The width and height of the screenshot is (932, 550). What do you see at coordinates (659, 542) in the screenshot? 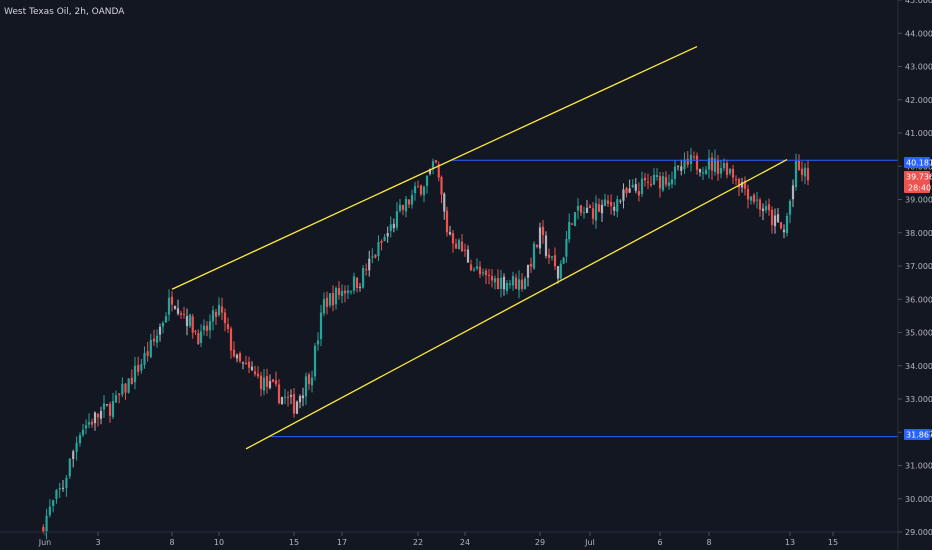
I see `xtick-label: 6` at bounding box center [659, 542].